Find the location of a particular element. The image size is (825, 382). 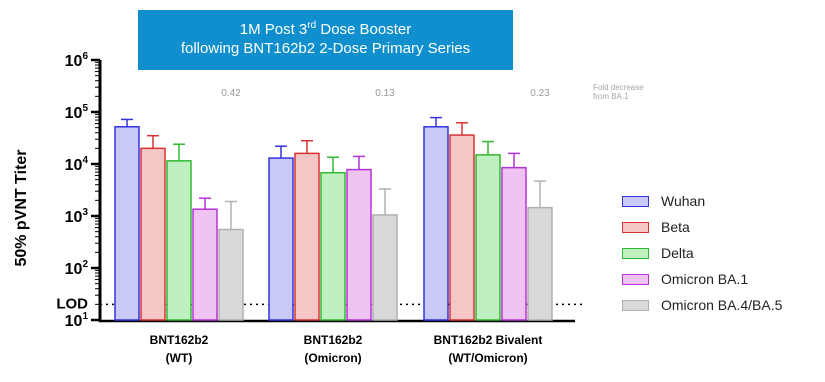

legend-item: Delta is located at coordinates (702, 253).